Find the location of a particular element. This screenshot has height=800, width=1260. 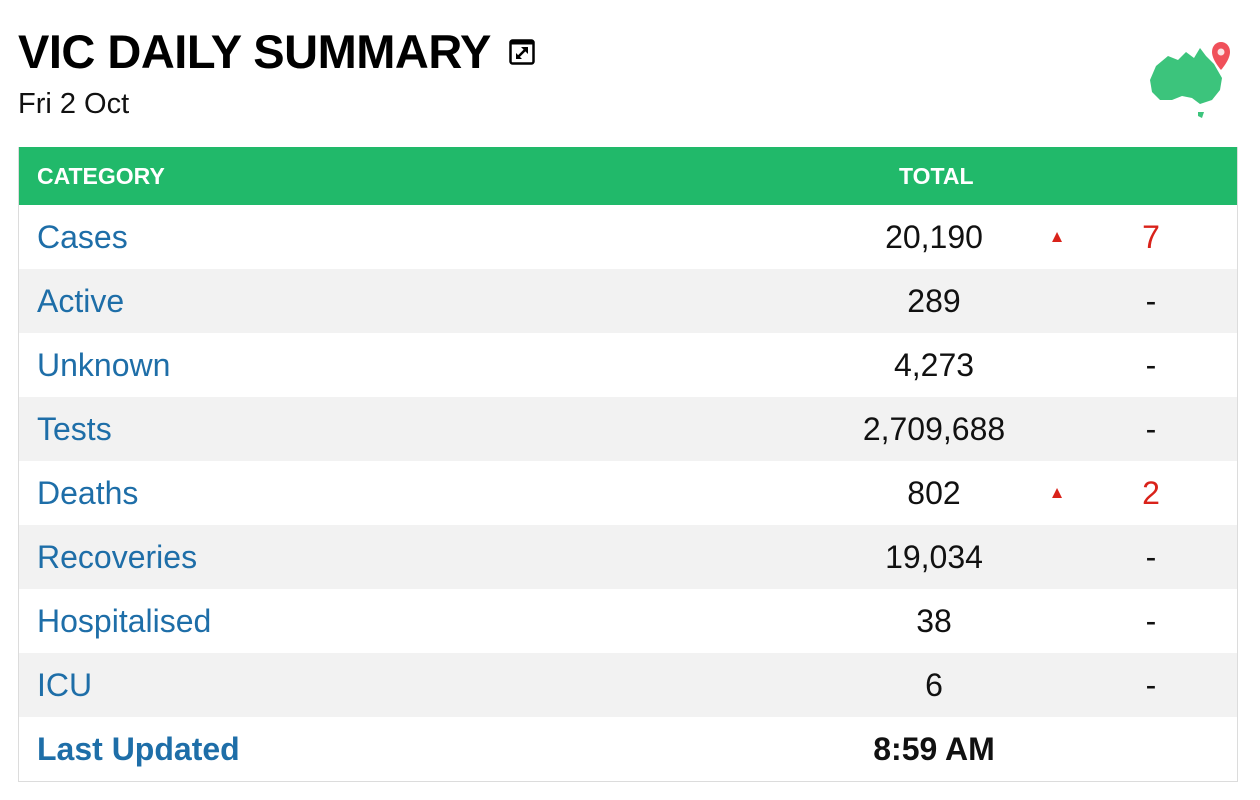

category-link-cases: Cases is located at coordinates (82, 236).